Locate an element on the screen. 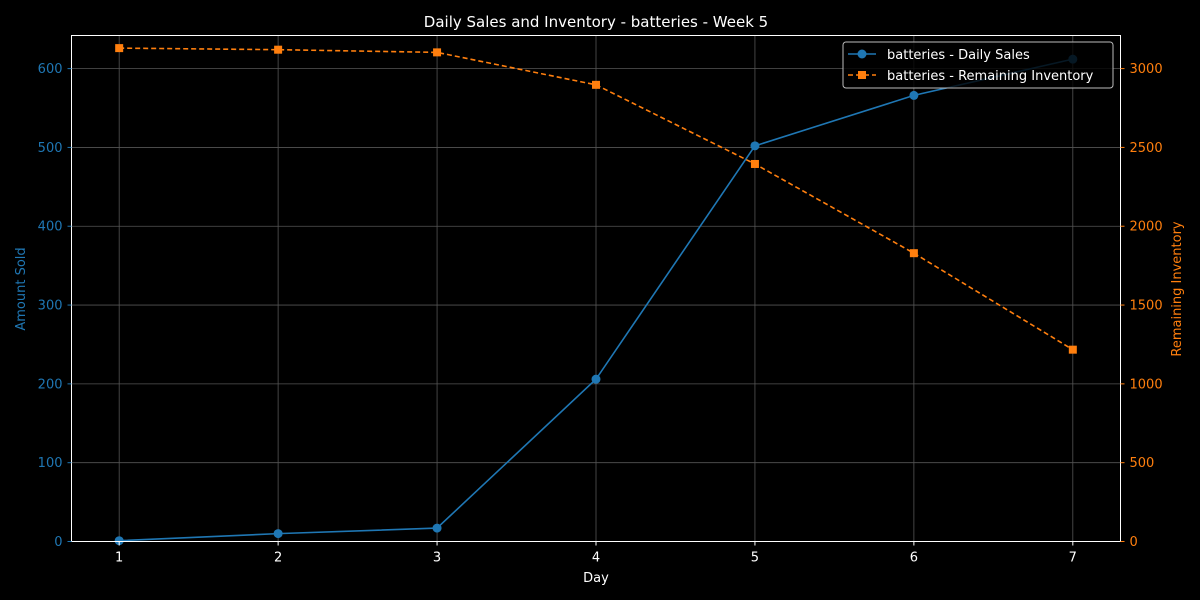 This screenshot has height=600, width=1200. x-tick-label: 3 is located at coordinates (437, 558).